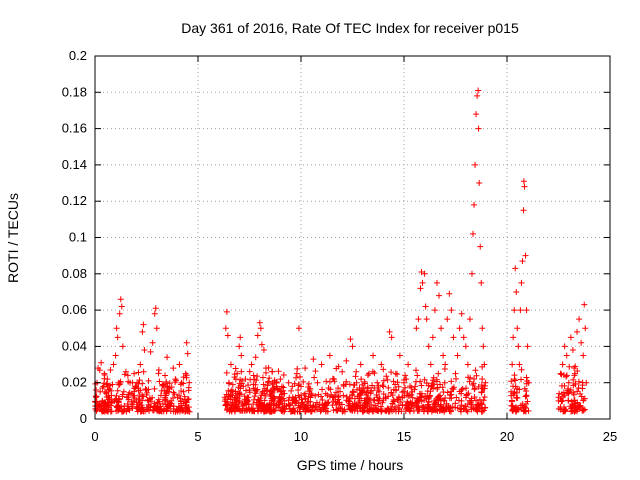  I want to click on x-tick-label: 15, so click(404, 436).